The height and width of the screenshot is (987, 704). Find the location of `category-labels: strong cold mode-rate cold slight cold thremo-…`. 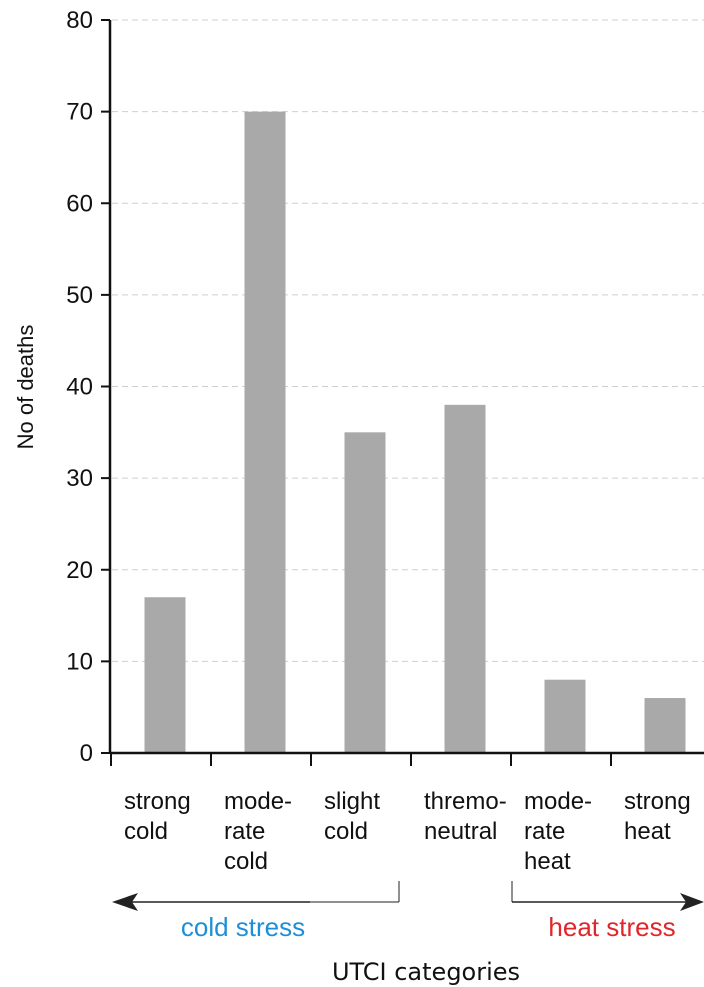

category-labels: strong cold mode-rate cold slight cold thremo-… is located at coordinates (407, 831).